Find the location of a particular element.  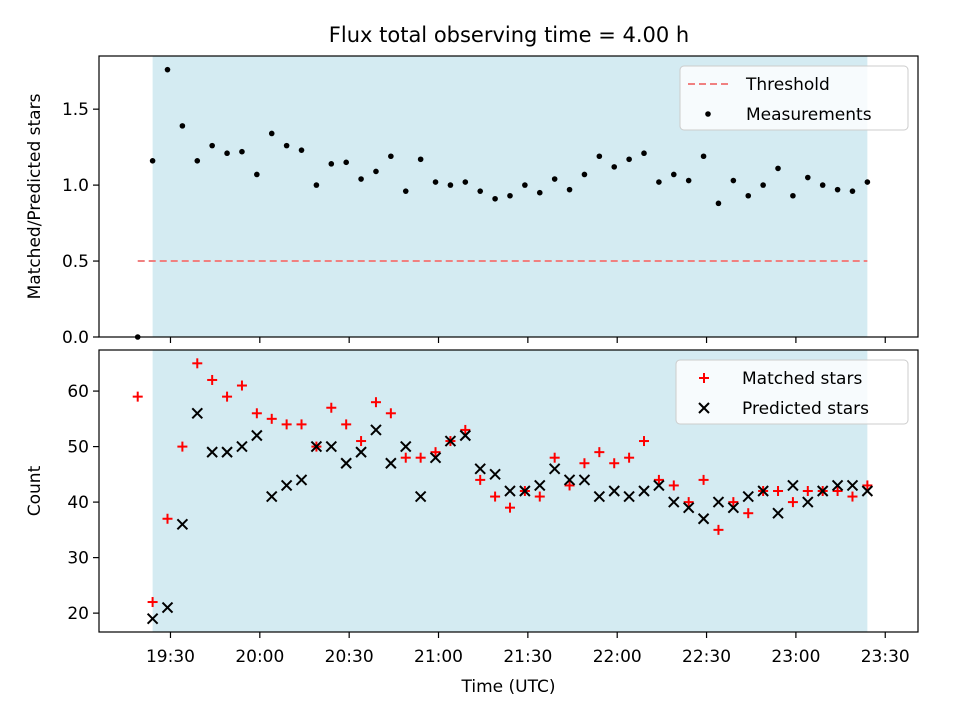

x-tick-label: 19:30 is located at coordinates (170, 657).